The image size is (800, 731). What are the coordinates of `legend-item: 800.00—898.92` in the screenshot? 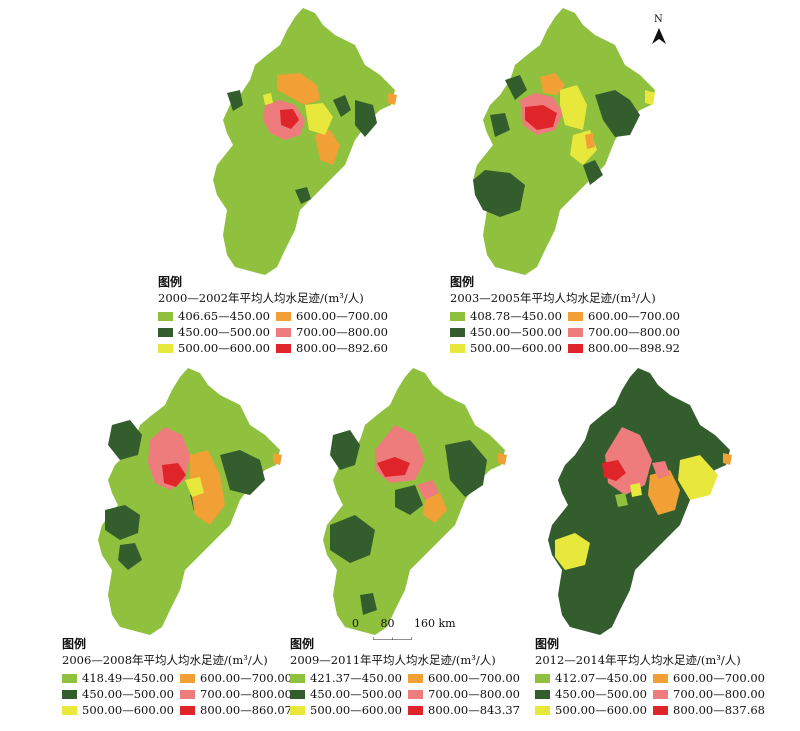 It's located at (627, 348).